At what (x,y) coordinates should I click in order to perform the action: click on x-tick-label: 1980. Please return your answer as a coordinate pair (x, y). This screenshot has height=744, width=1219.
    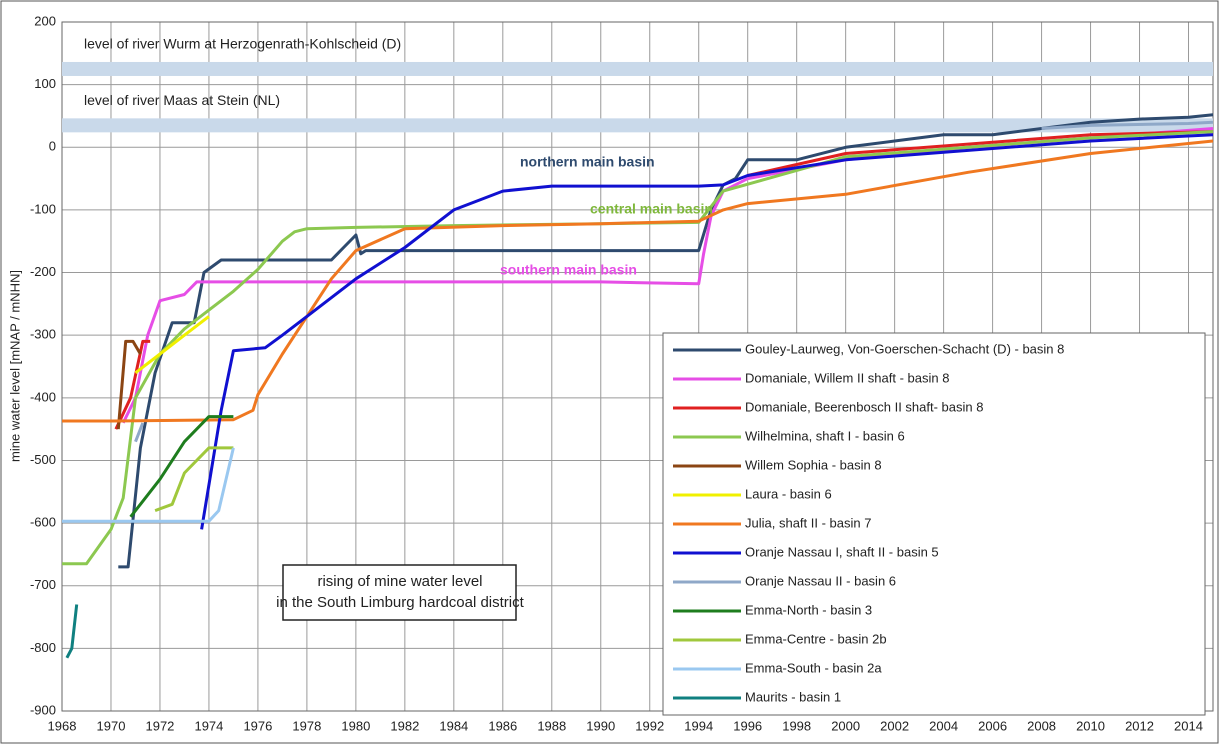
    Looking at the image, I should click on (355, 725).